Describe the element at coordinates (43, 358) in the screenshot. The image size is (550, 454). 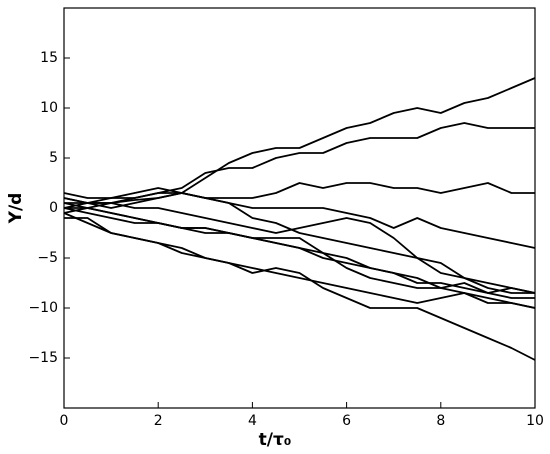
I see `y-tick-label: −15` at that location.